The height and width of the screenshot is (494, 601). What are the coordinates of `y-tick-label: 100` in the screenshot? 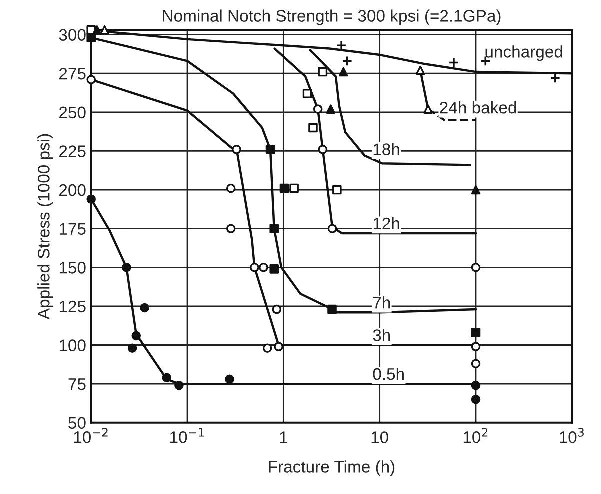 It's located at (73, 346).